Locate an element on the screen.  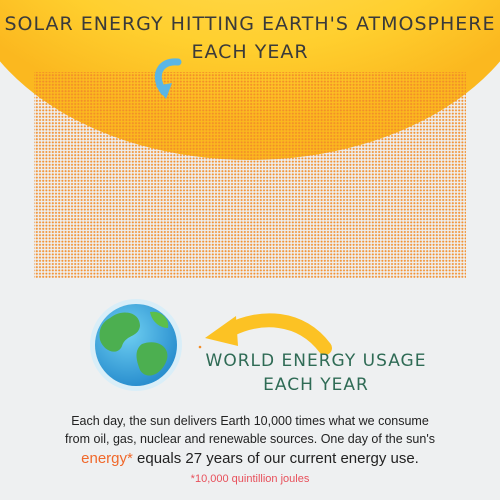
usage-label: EACH YEAR is located at coordinates (316, 385).